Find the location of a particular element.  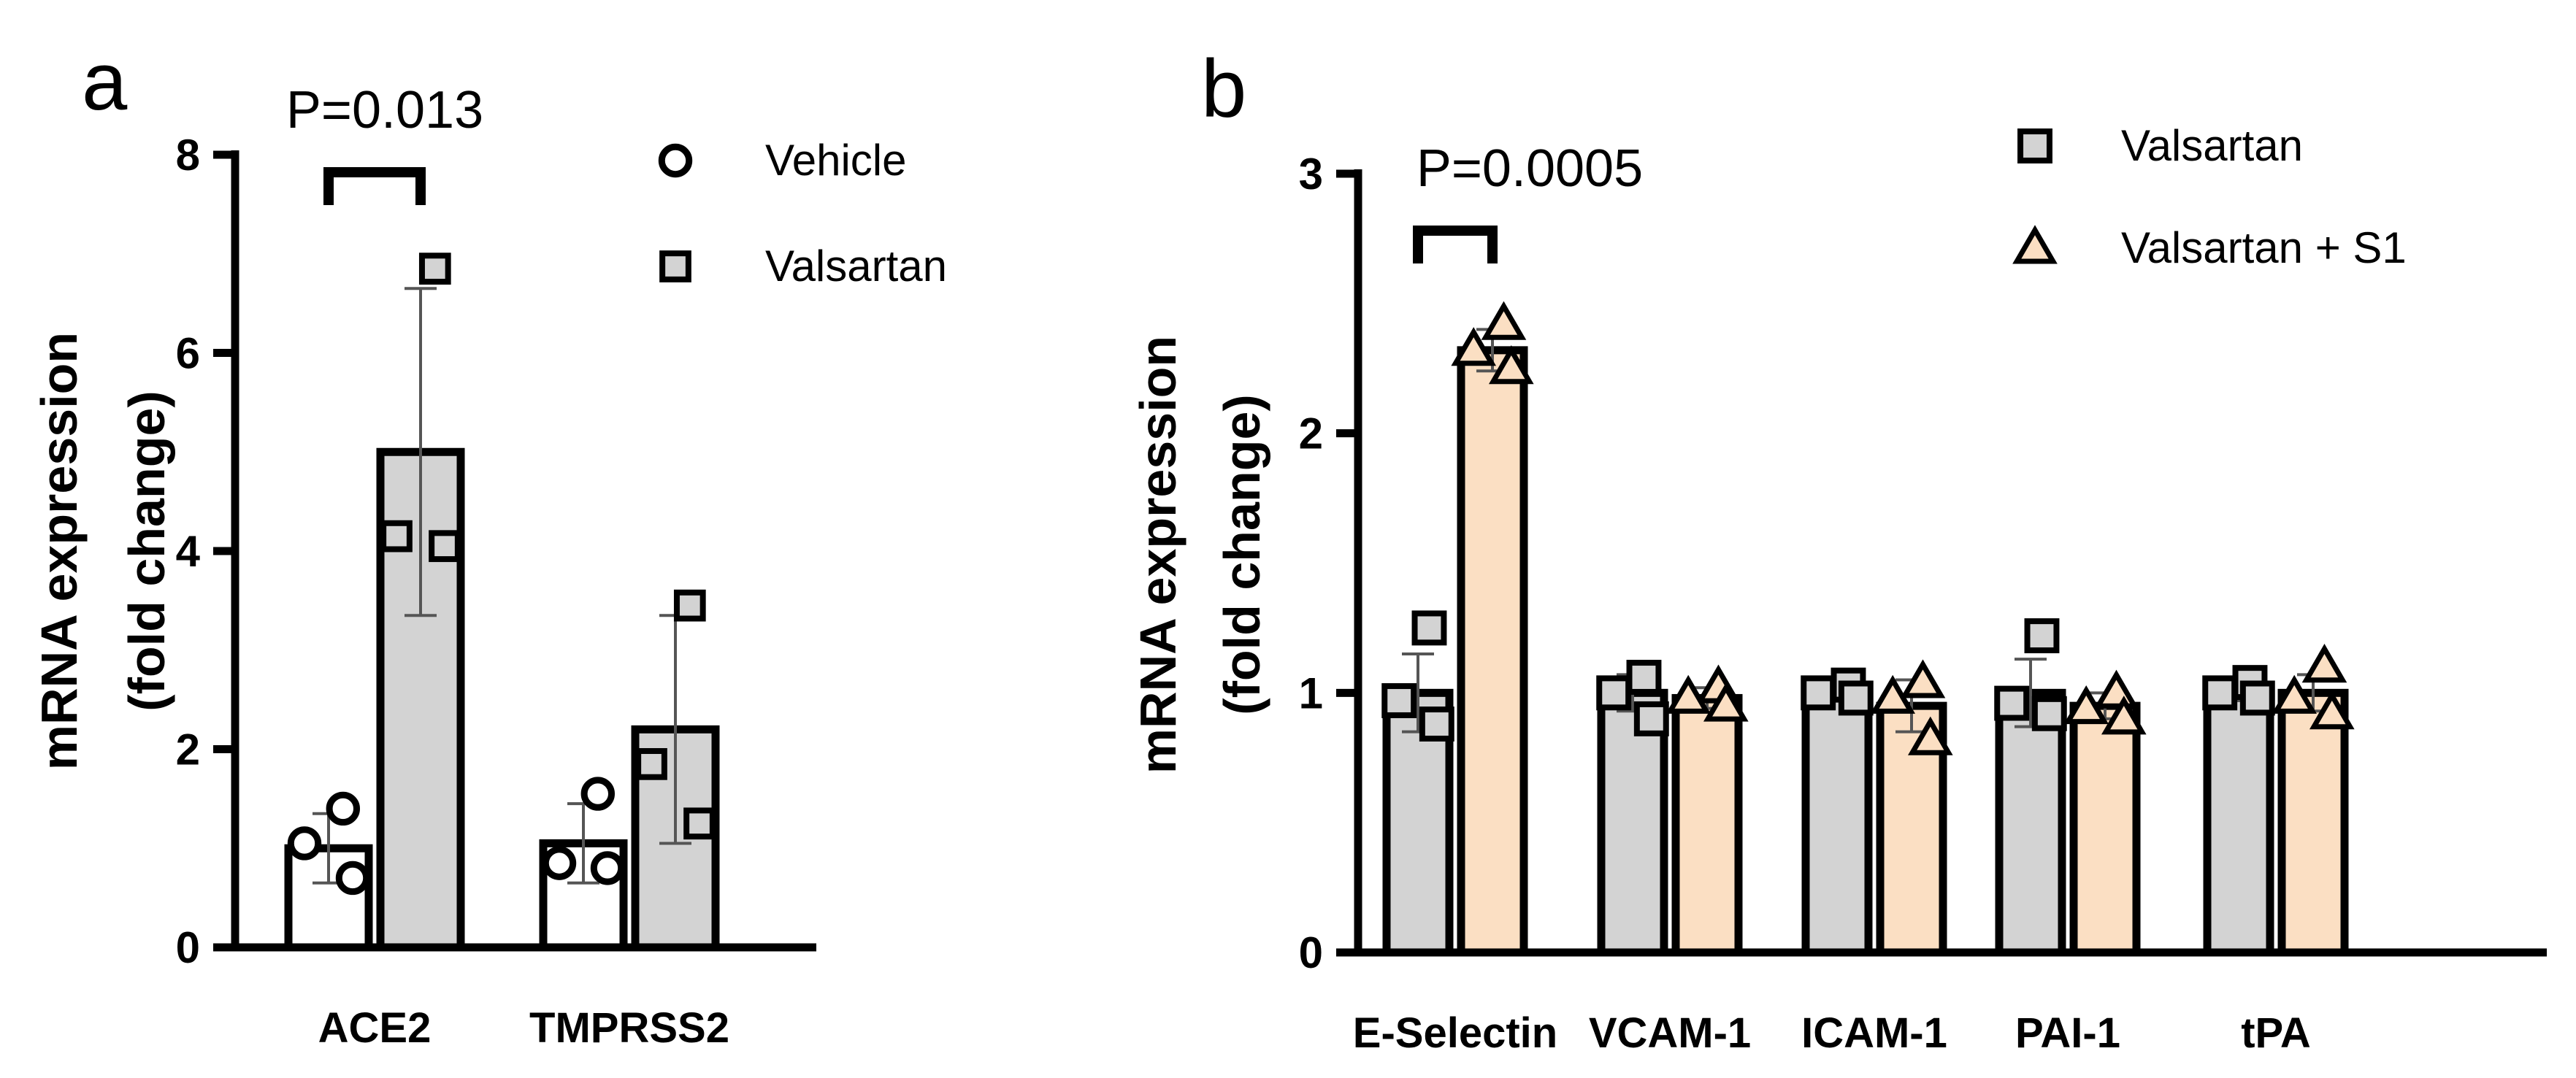

x-tick-label: ACE2 is located at coordinates (375, 1028).